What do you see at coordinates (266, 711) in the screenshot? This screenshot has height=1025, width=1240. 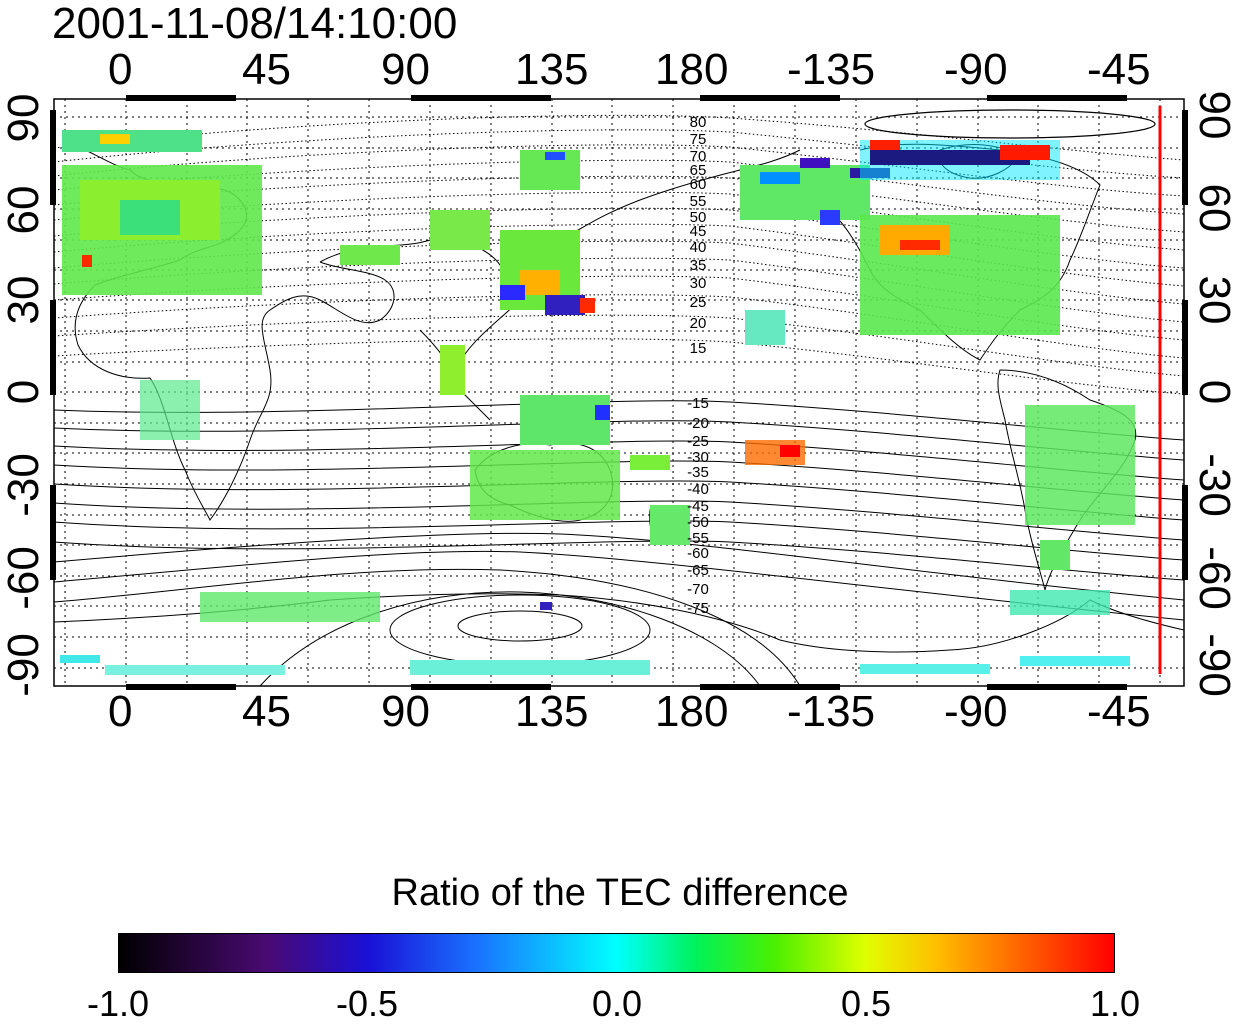 I see `lon-tick-bottom: 45` at bounding box center [266, 711].